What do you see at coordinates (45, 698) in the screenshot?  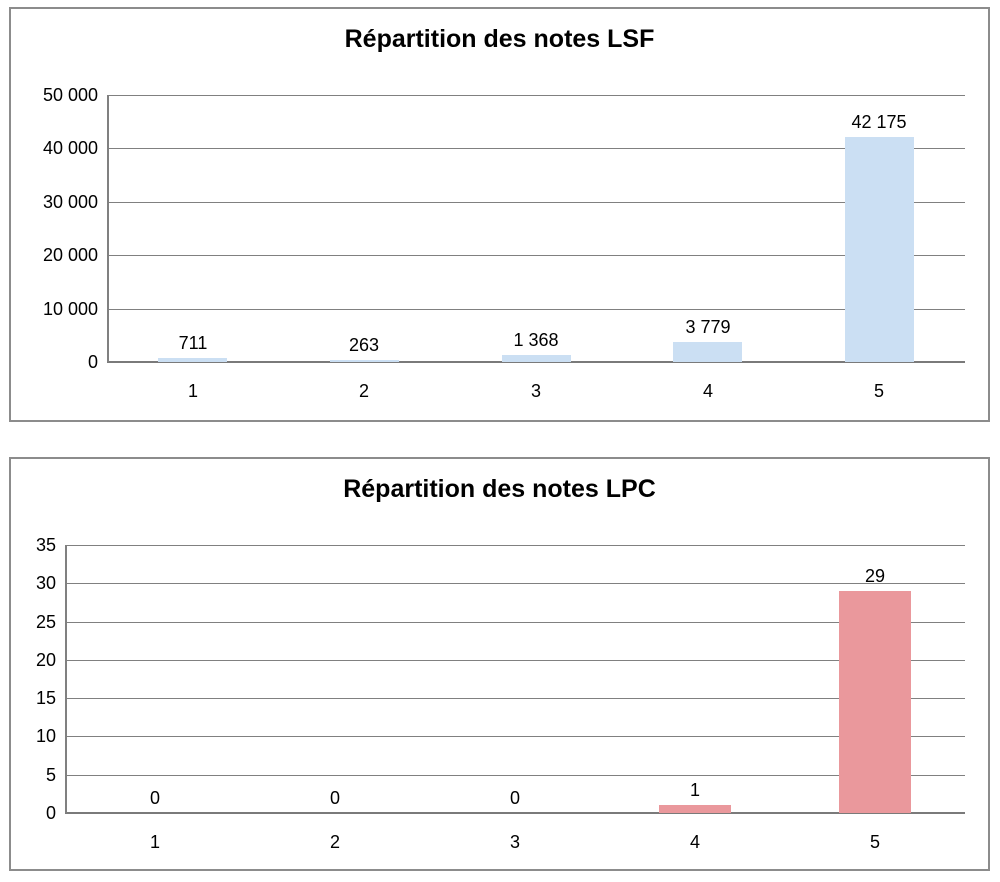 I see `y-axis-tick-label: 15` at bounding box center [45, 698].